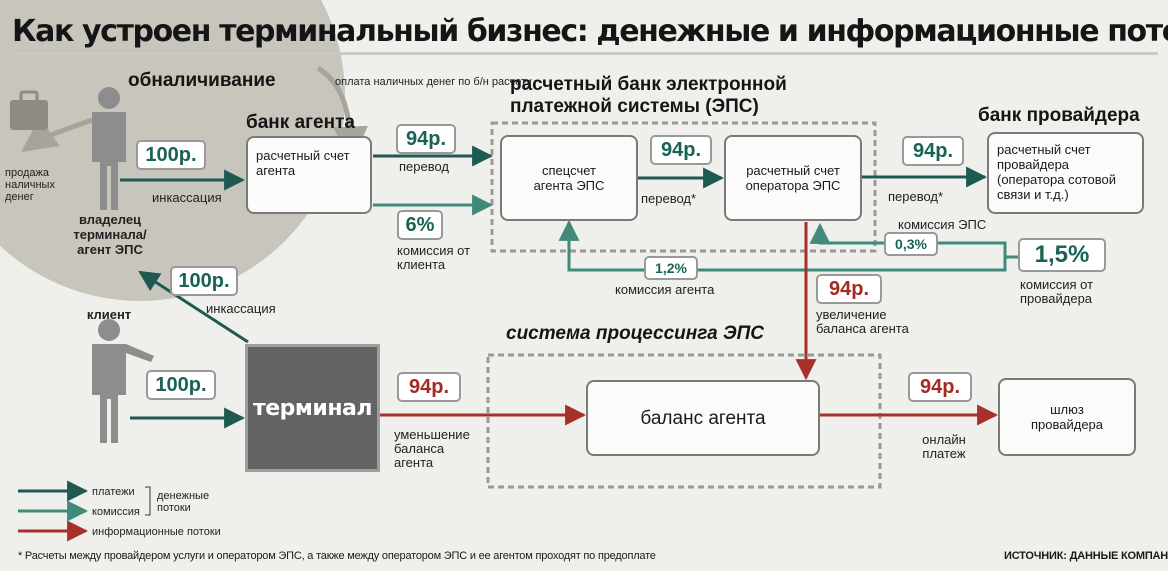 This screenshot has width=1168, height=571. I want to click on terminal-collection-label: инкассация, so click(241, 308).